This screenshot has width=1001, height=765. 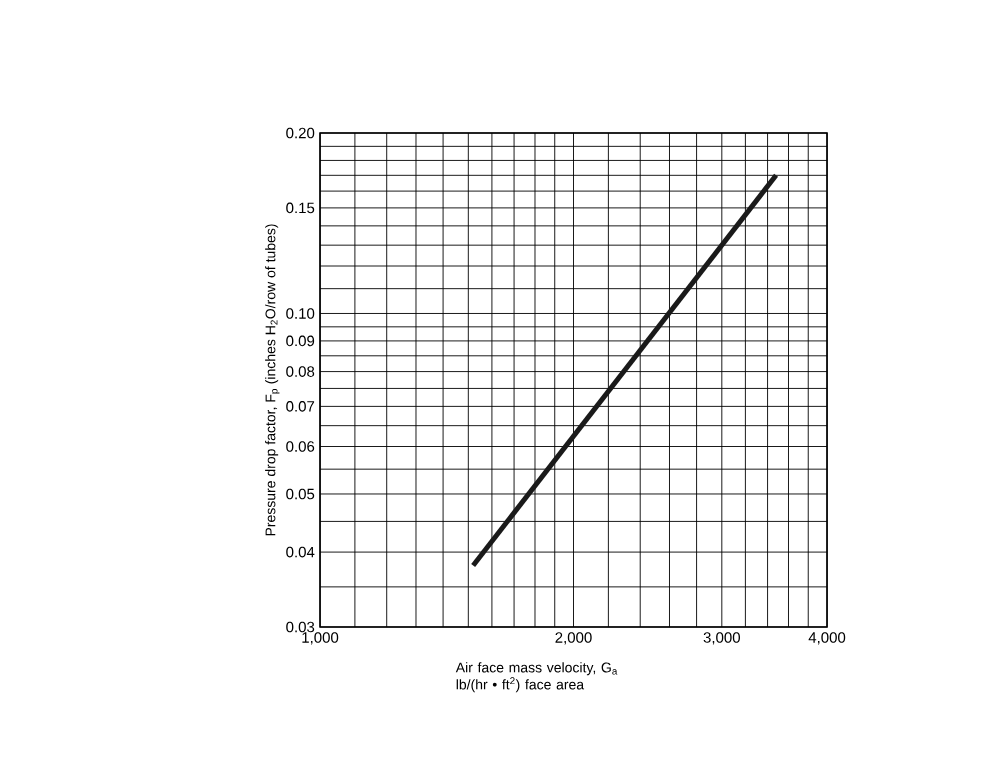 What do you see at coordinates (272, 380) in the screenshot?
I see `y-axis-title: Pressure drop factor, F$_{p}$ (inches H$_{2}$O/row of tubes)` at bounding box center [272, 380].